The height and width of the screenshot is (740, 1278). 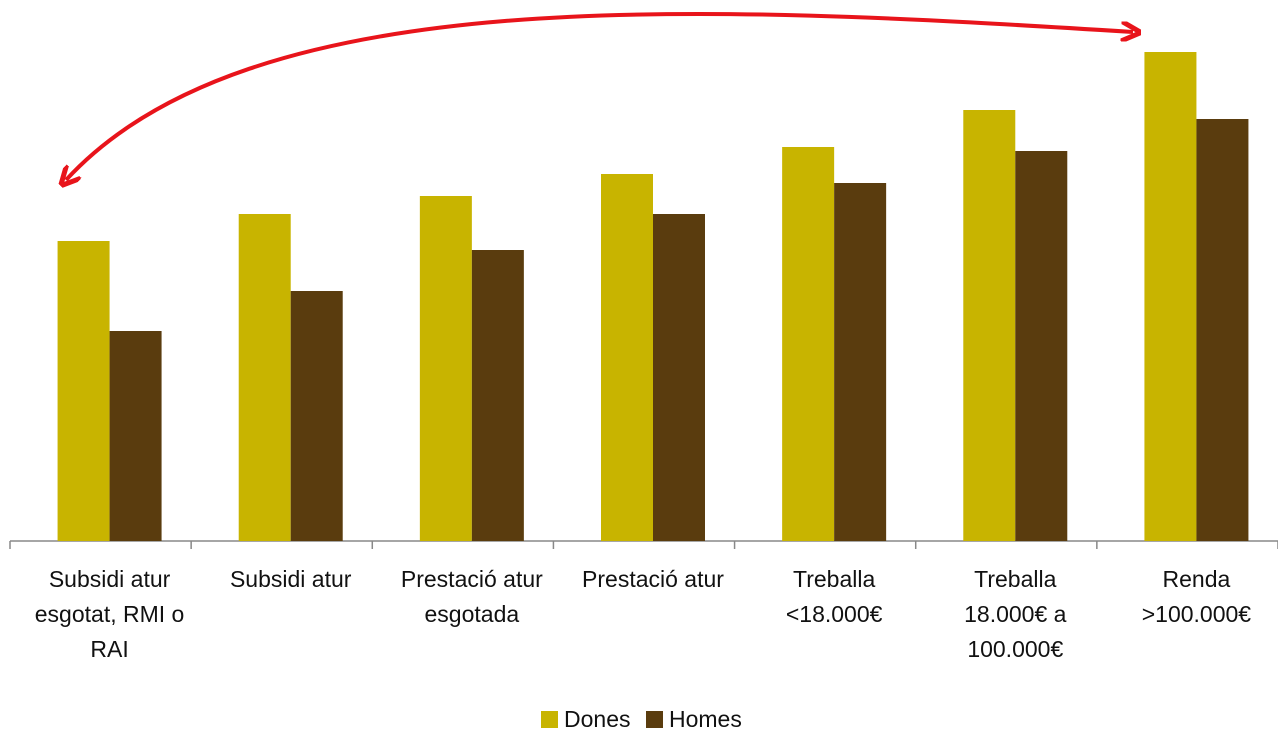 What do you see at coordinates (471, 596) in the screenshot?
I see `x-tick-label: Prestació atur esgotada` at bounding box center [471, 596].